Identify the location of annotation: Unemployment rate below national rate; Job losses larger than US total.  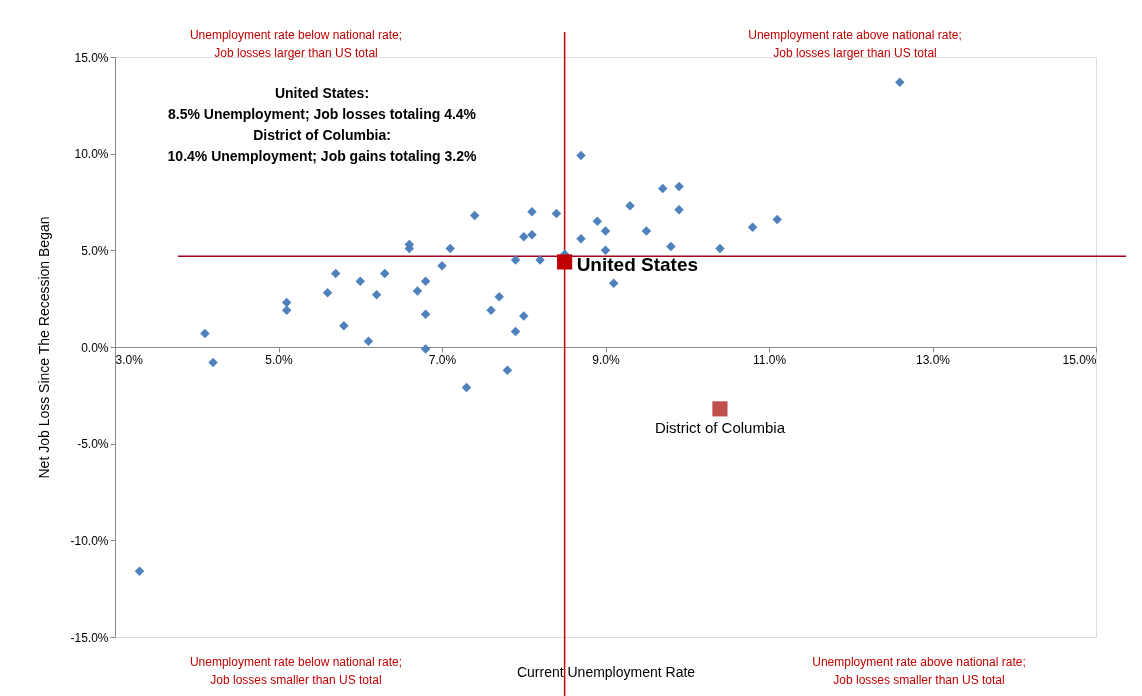
(296, 44).